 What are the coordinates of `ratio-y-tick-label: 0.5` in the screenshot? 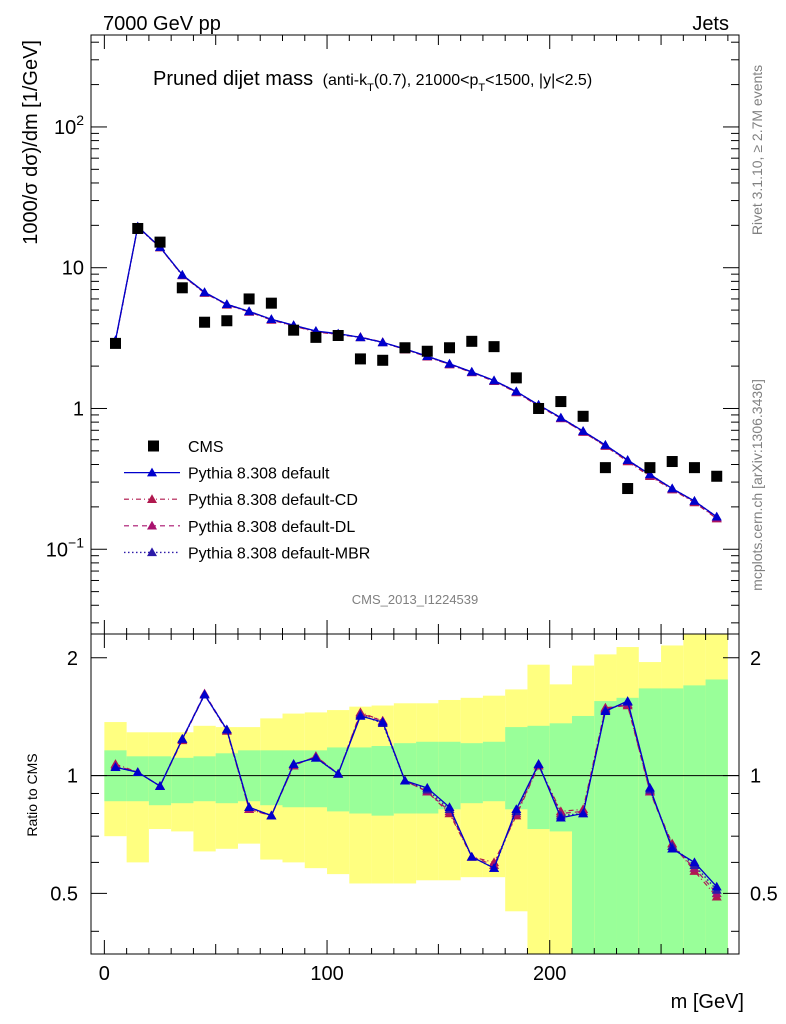 It's located at (64, 894).